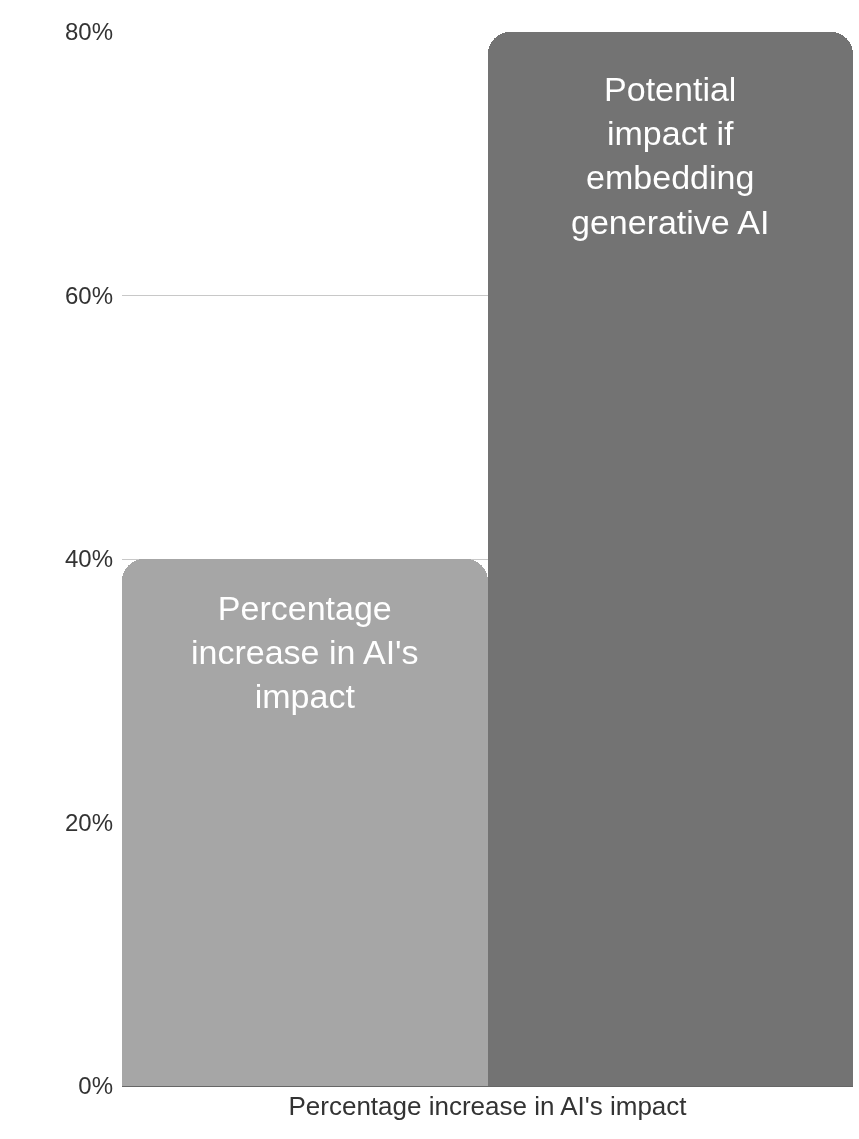 The image size is (859, 1139). What do you see at coordinates (88, 32) in the screenshot?
I see `y-tick-label: 80%` at bounding box center [88, 32].